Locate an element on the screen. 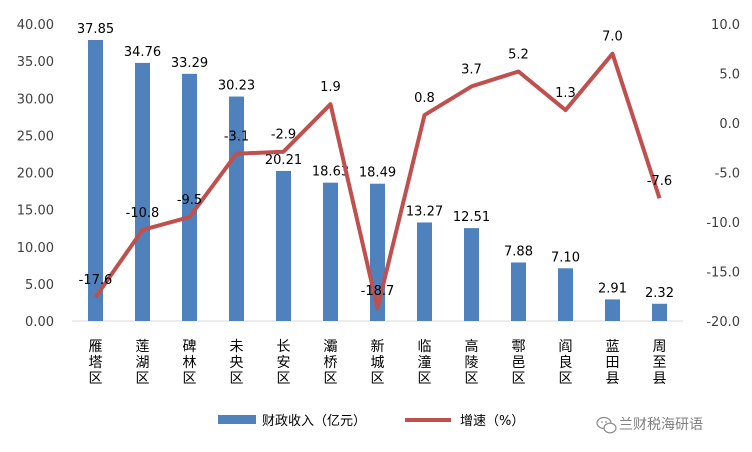 This screenshot has width=752, height=452. category-label: 雁塔区 is located at coordinates (96, 363).